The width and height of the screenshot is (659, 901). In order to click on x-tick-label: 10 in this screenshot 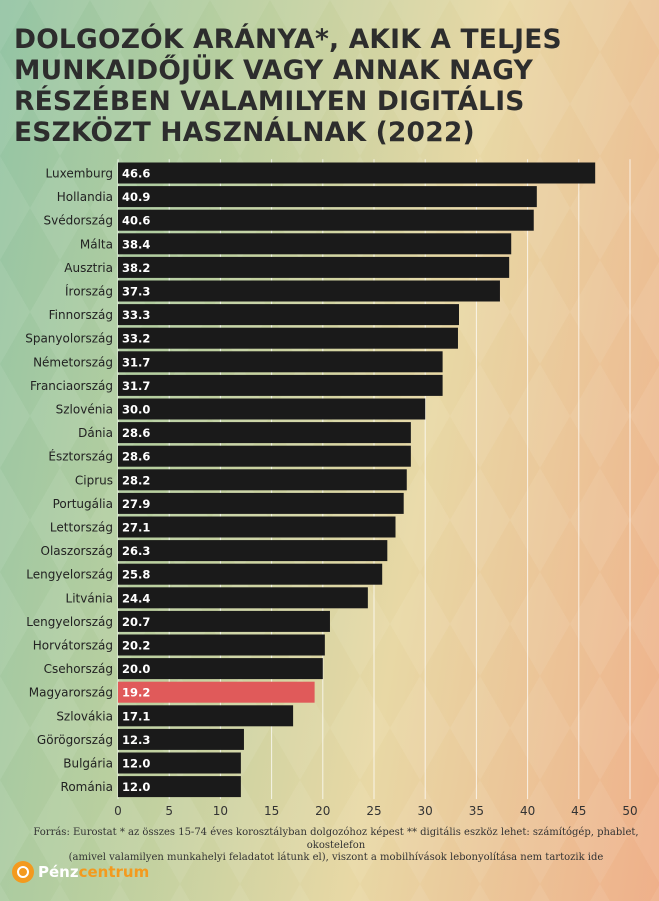, I will do `click(220, 811)`.